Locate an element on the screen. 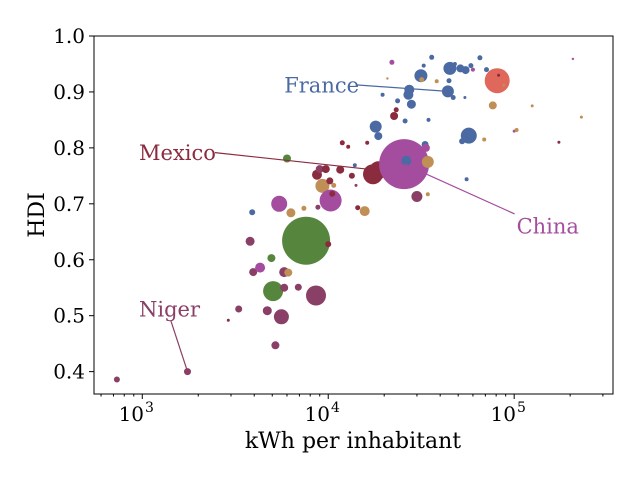 The width and height of the screenshot is (640, 480). annotation-niger: Niger is located at coordinates (170, 310).